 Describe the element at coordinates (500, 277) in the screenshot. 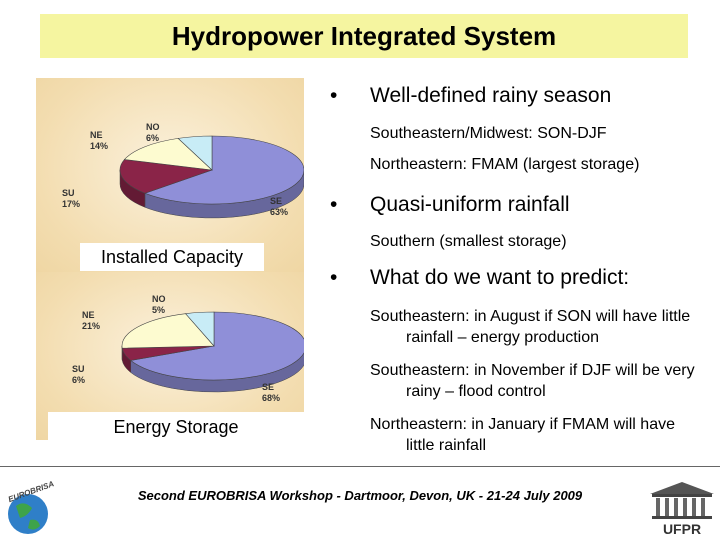

I see `bullet-text: What do we want to predict:` at that location.